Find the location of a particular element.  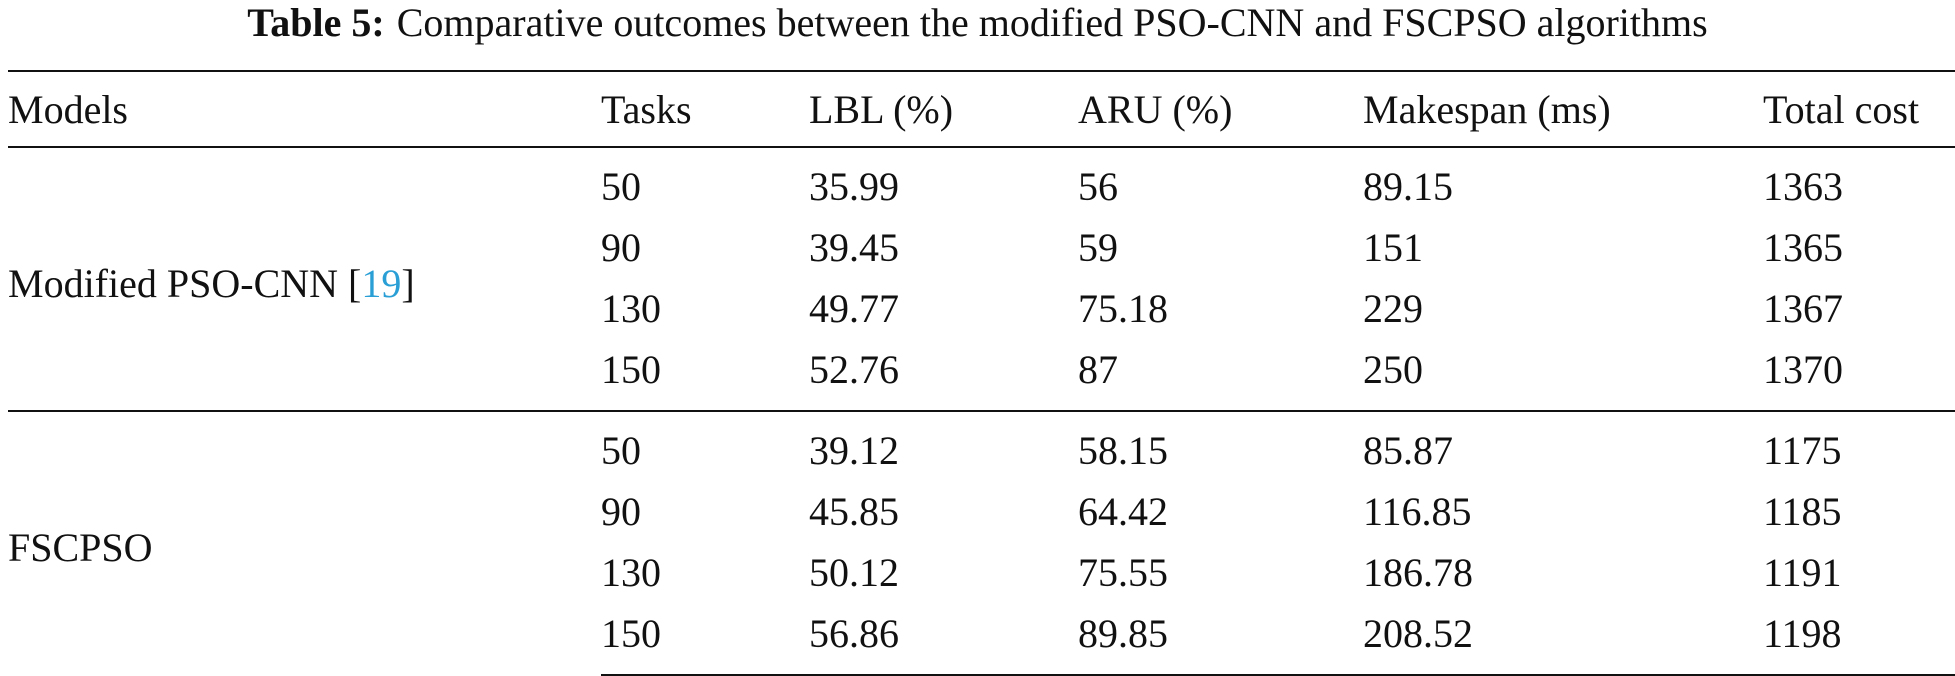

table-row: 150 52.76 87 250 1370 is located at coordinates (981, 375).